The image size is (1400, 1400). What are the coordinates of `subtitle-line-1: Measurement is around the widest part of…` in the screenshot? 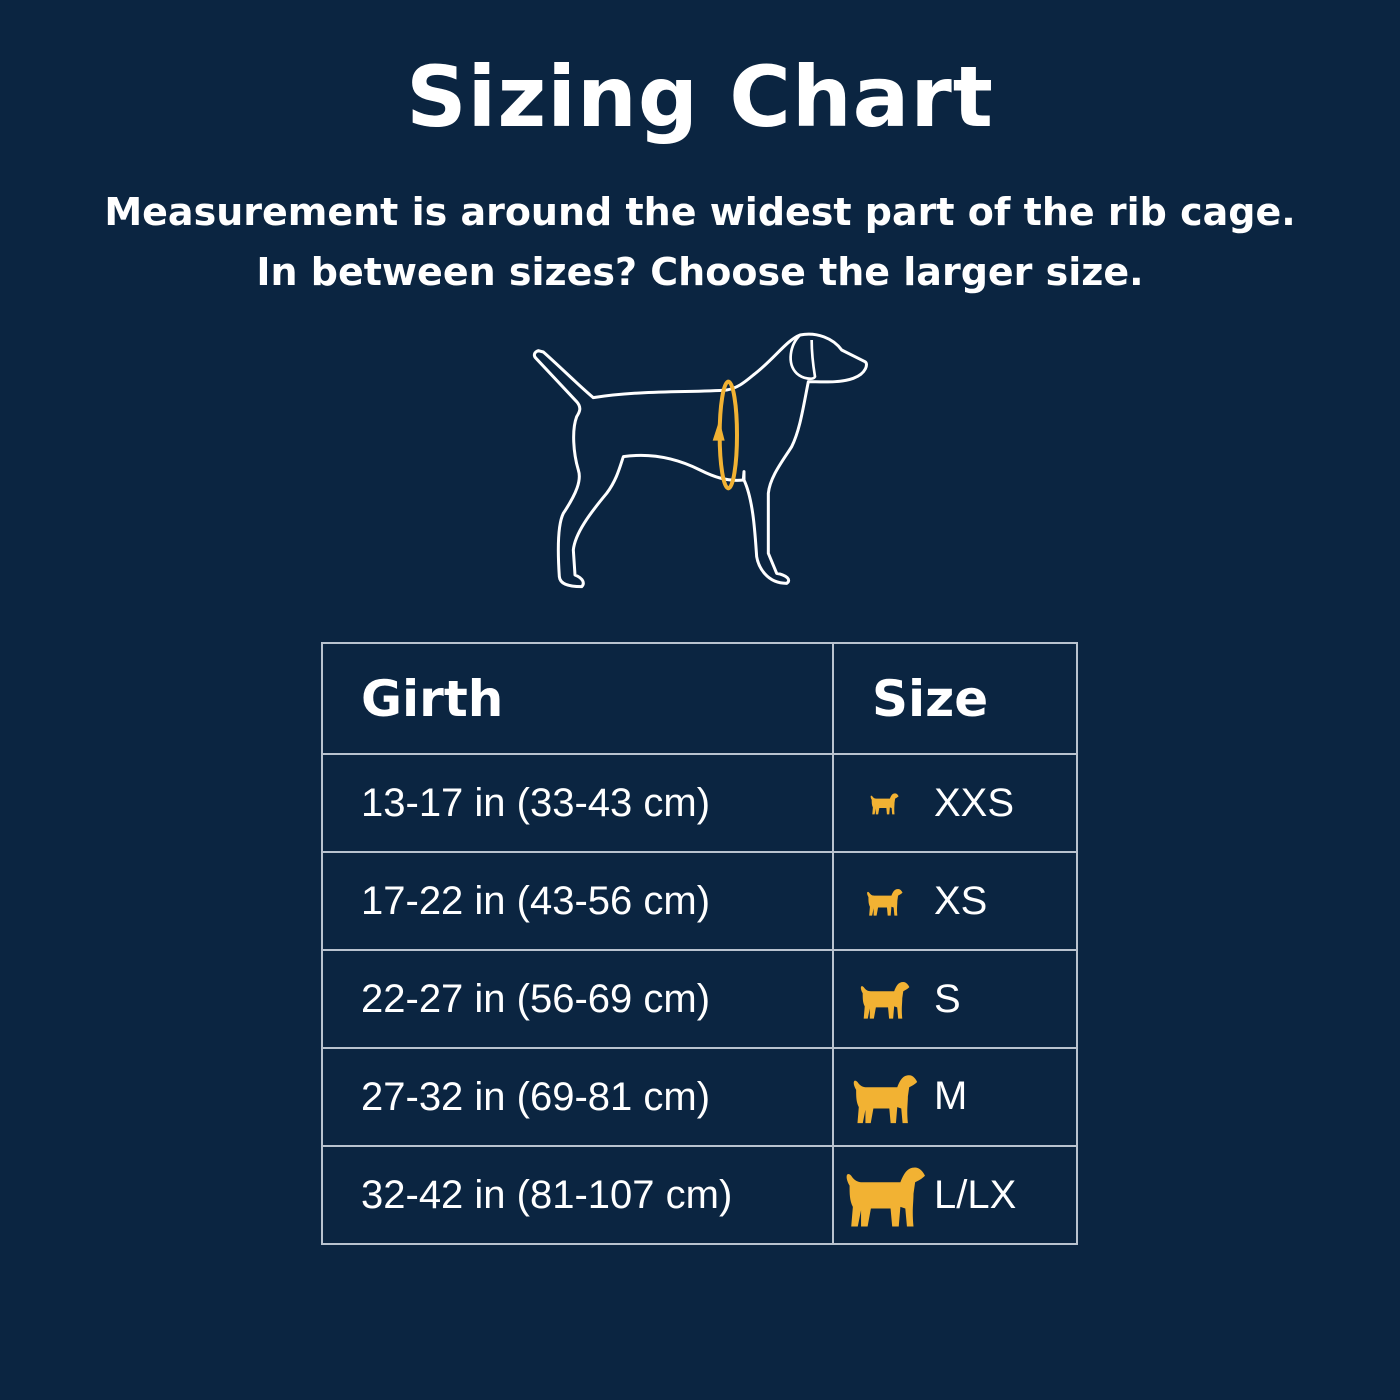 It's located at (700, 212).